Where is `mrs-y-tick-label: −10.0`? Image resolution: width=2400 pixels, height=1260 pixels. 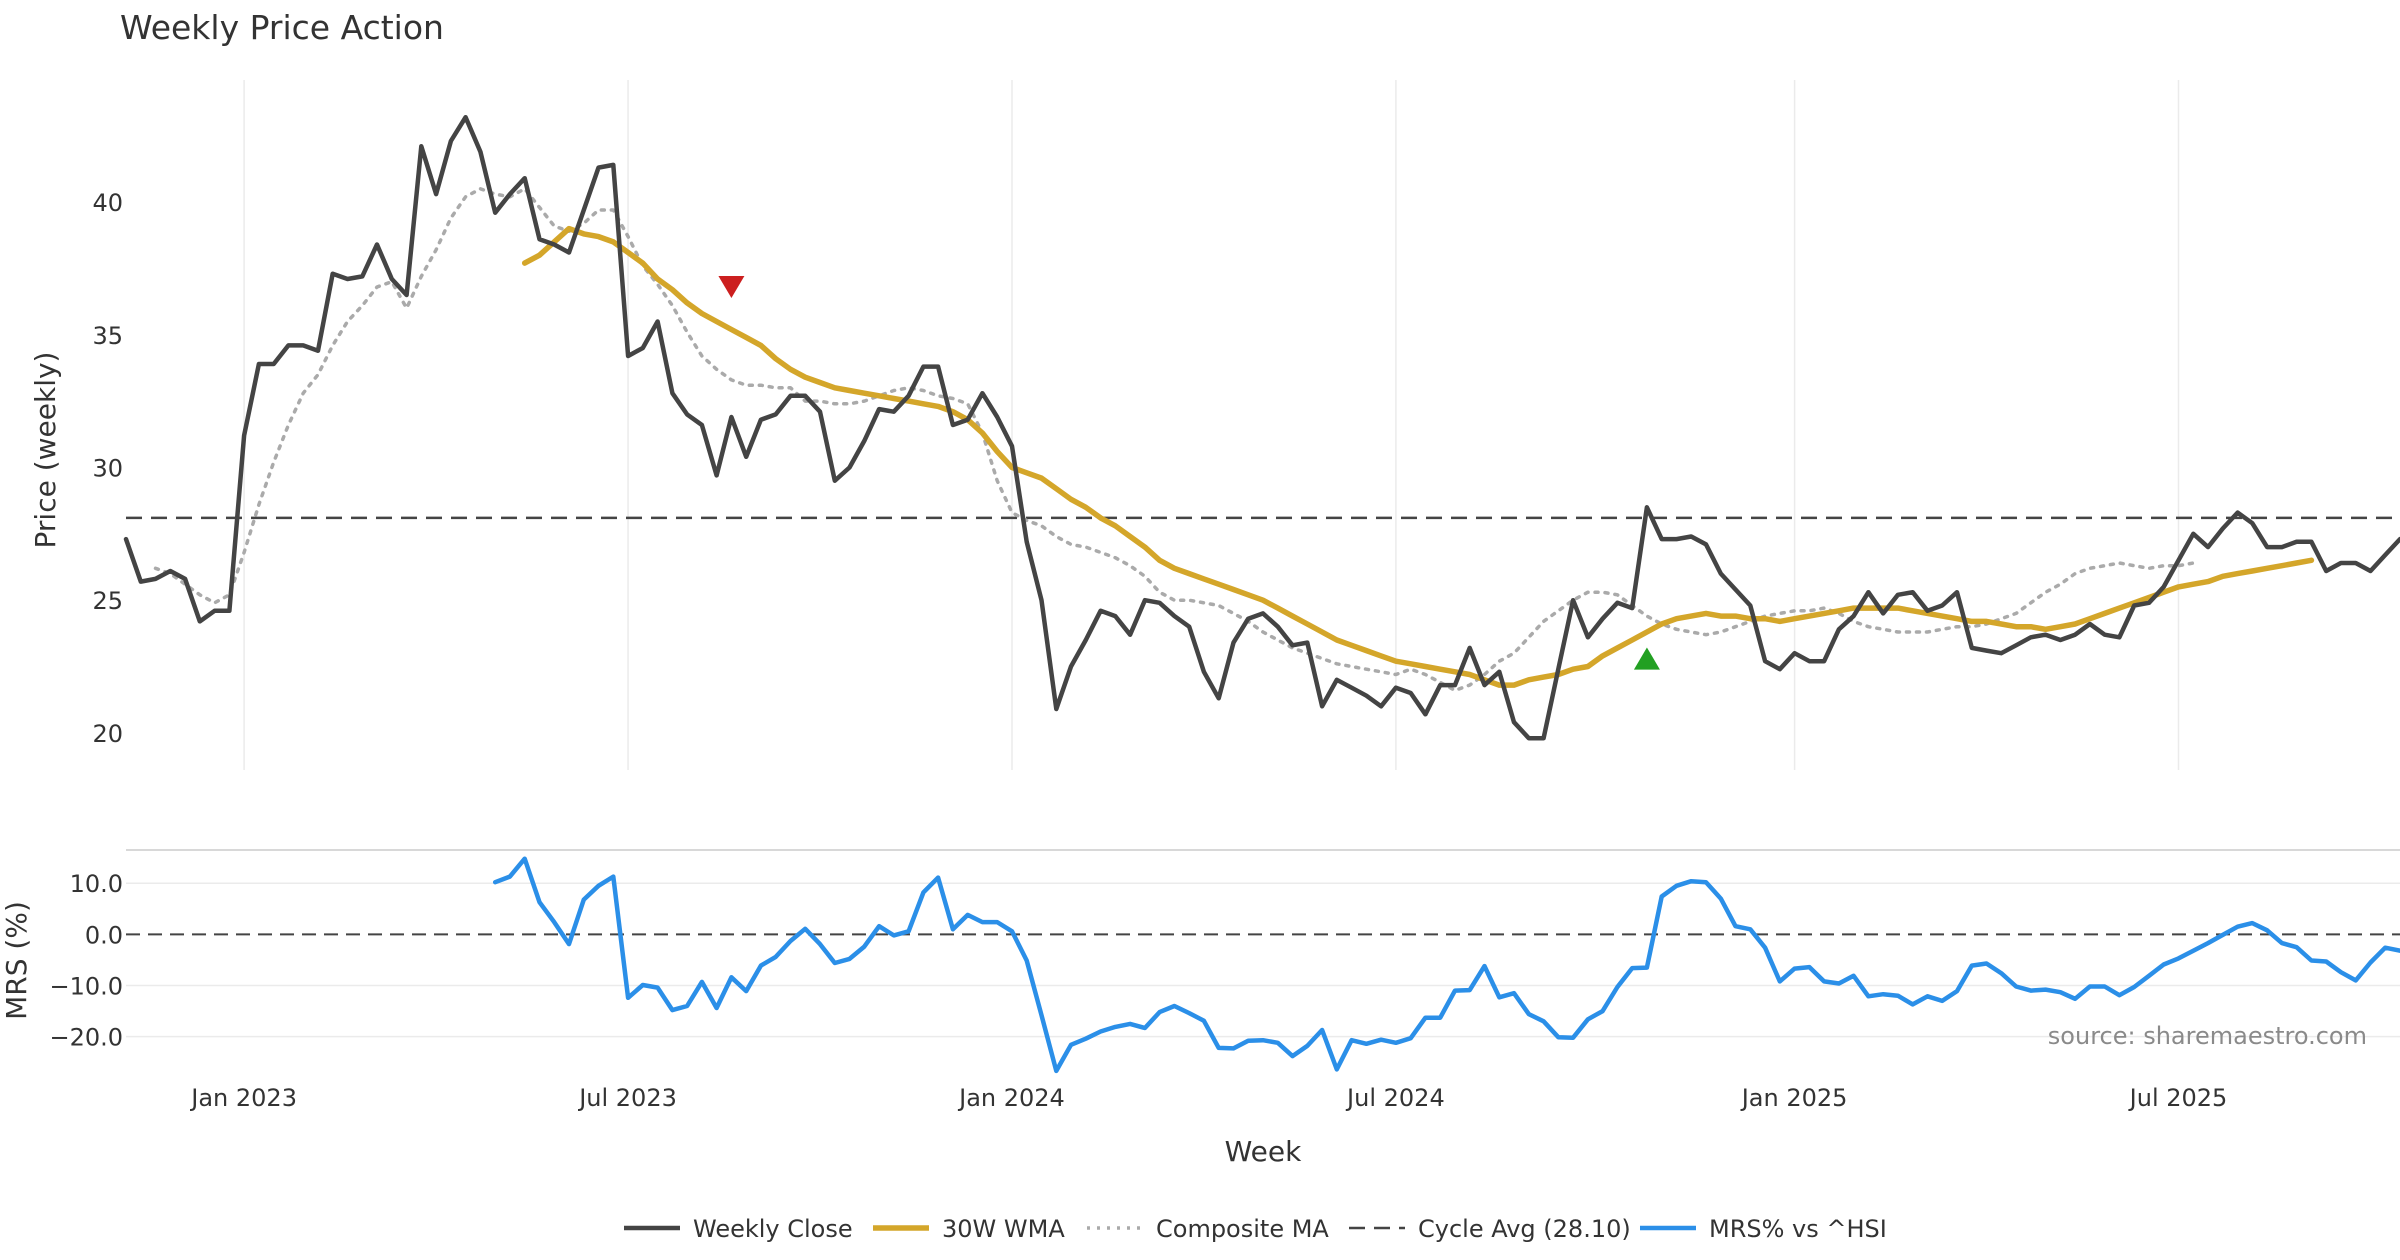
mrs-y-tick-label: −10.0 is located at coordinates (86, 987).